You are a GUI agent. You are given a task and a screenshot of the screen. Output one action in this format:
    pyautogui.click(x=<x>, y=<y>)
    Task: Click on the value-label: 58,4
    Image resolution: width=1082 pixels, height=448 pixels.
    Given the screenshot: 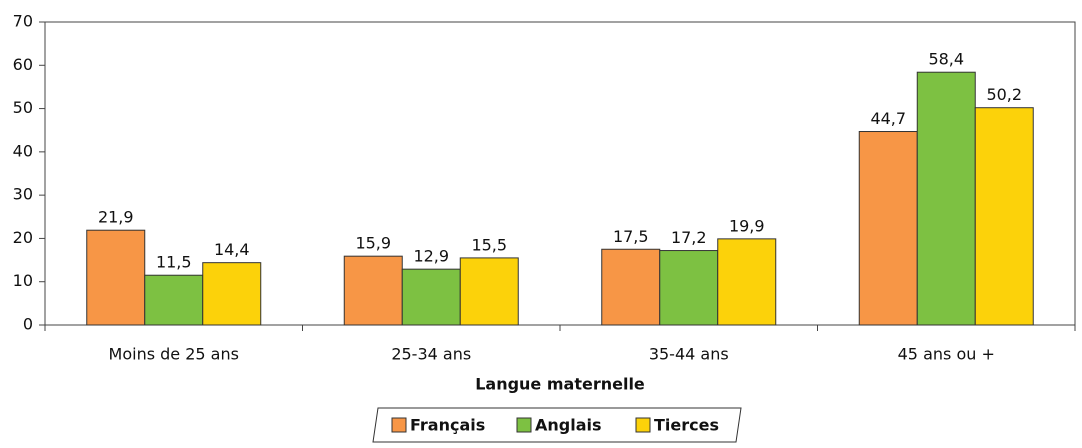 What is the action you would take?
    pyautogui.click(x=946, y=59)
    